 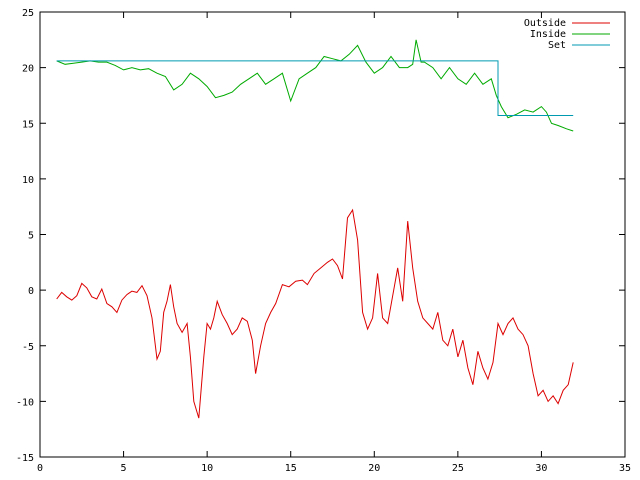 What do you see at coordinates (458, 468) in the screenshot?
I see `x-tick-label: 25` at bounding box center [458, 468].